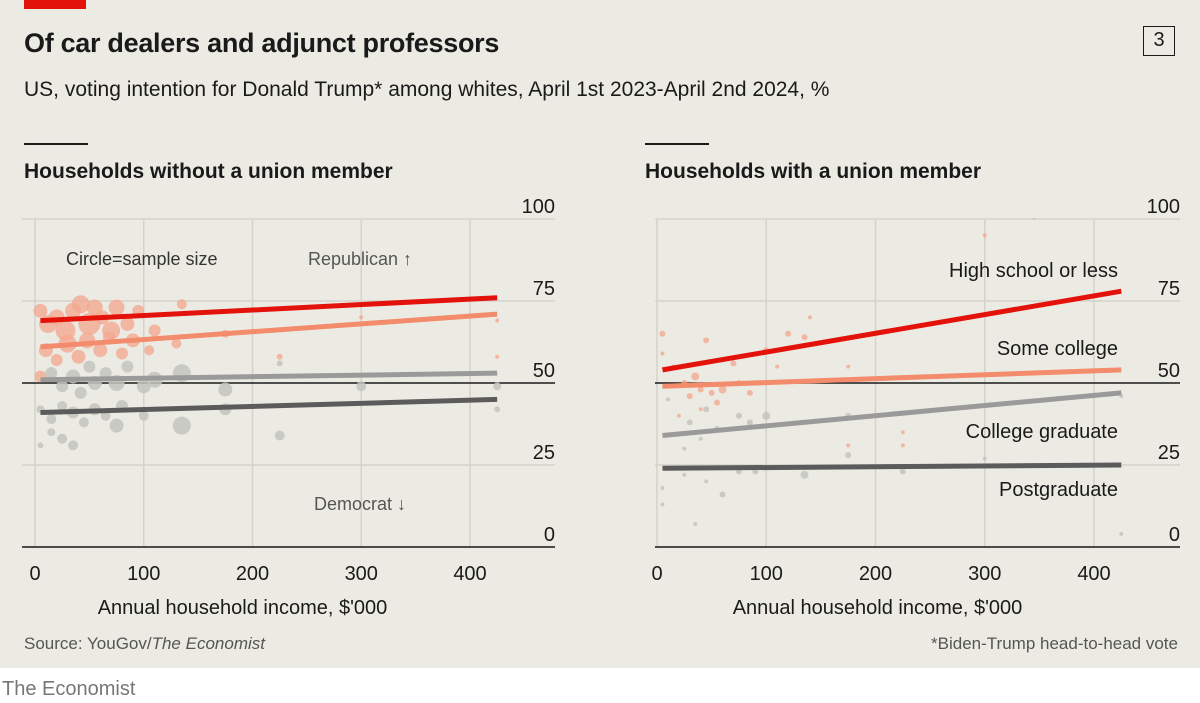 The width and height of the screenshot is (1200, 703). What do you see at coordinates (262, 43) in the screenshot?
I see `chart-title: Of car dealers and adjunct professors` at bounding box center [262, 43].